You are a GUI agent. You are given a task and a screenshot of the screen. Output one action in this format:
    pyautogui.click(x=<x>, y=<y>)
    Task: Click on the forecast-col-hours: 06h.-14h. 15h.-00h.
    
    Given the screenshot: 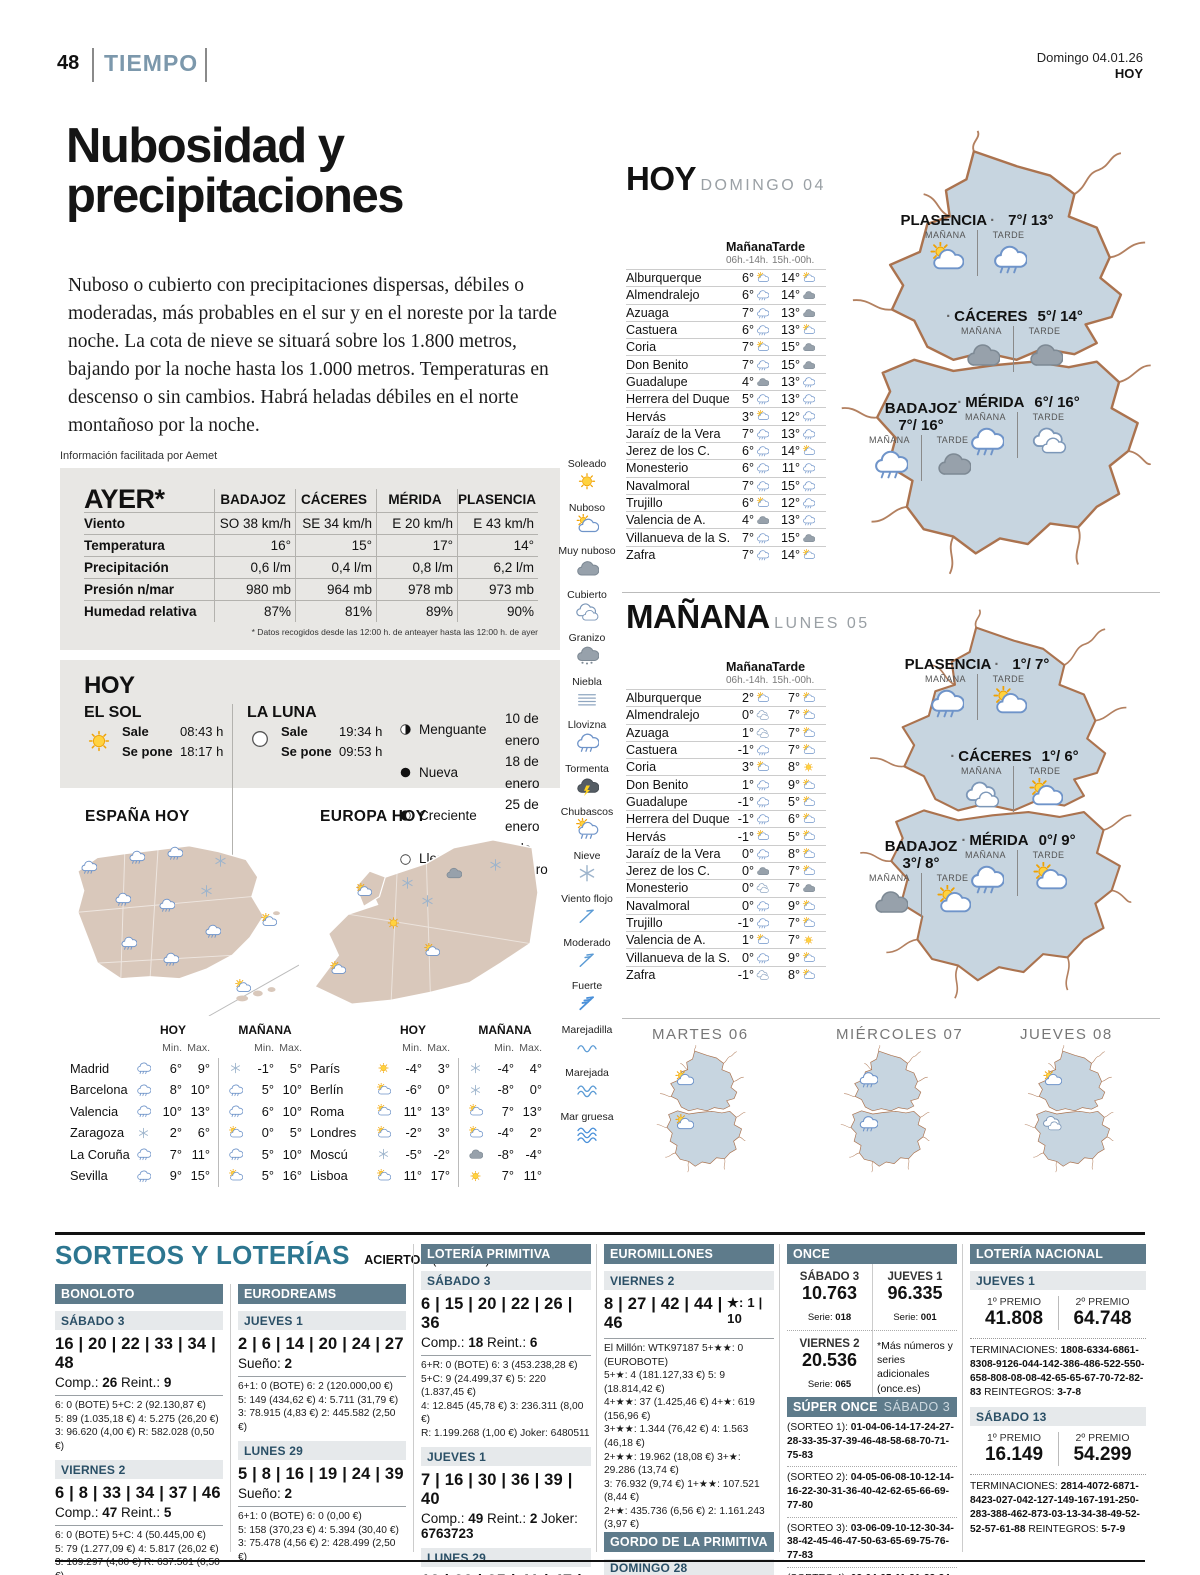 What is the action you would take?
    pyautogui.click(x=726, y=682)
    